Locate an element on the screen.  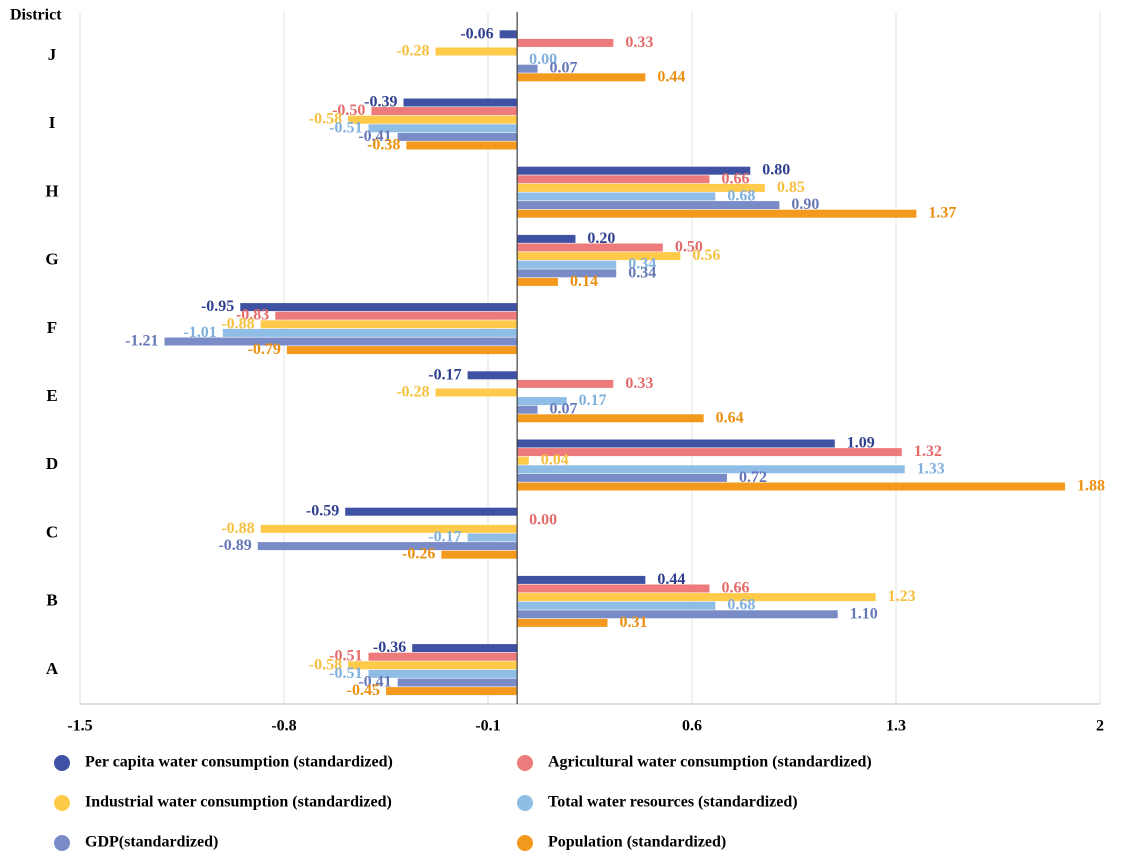
x-tick-label: 1.3 is located at coordinates (896, 726).